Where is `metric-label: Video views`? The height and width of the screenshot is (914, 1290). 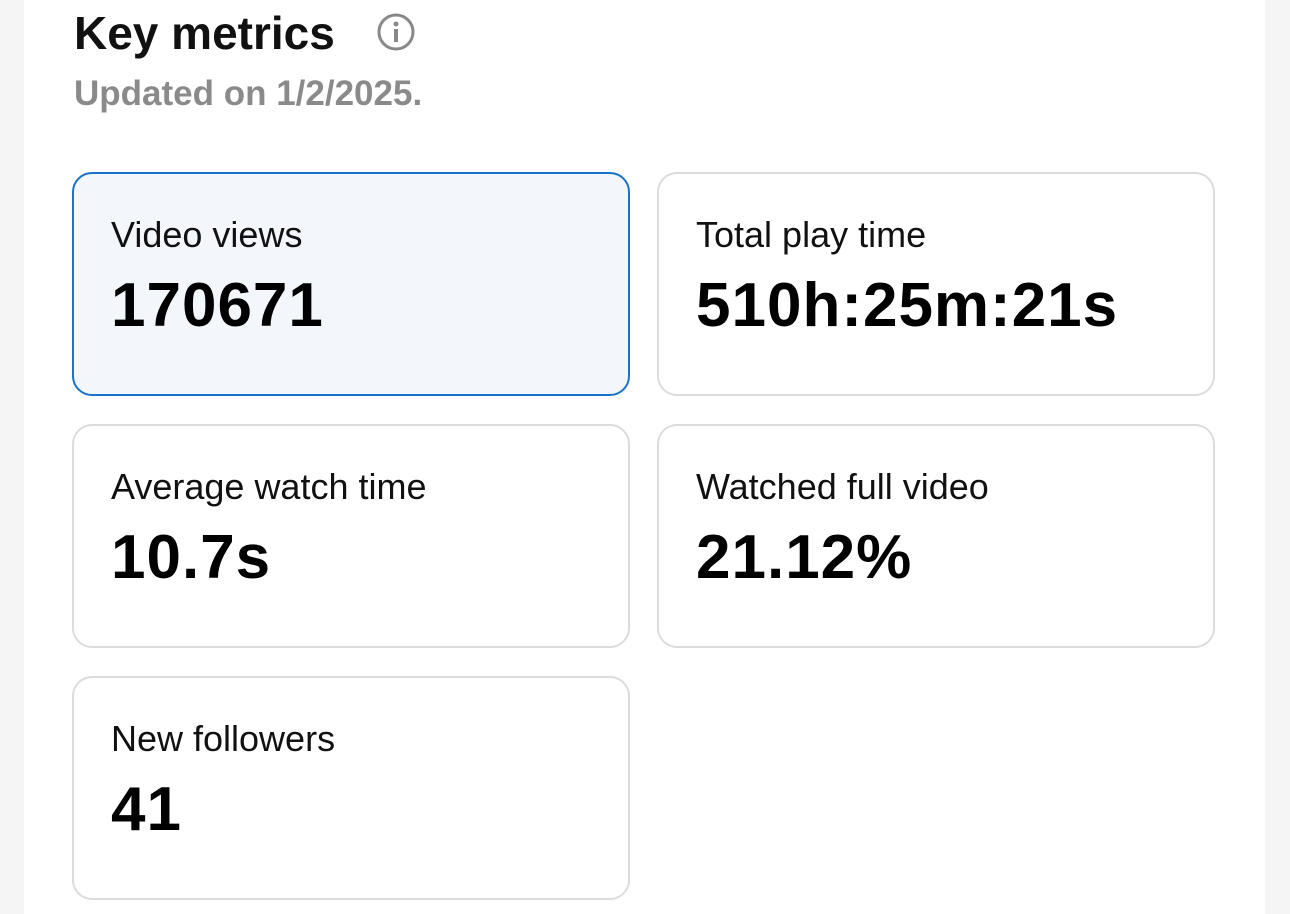 metric-label: Video views is located at coordinates (207, 234).